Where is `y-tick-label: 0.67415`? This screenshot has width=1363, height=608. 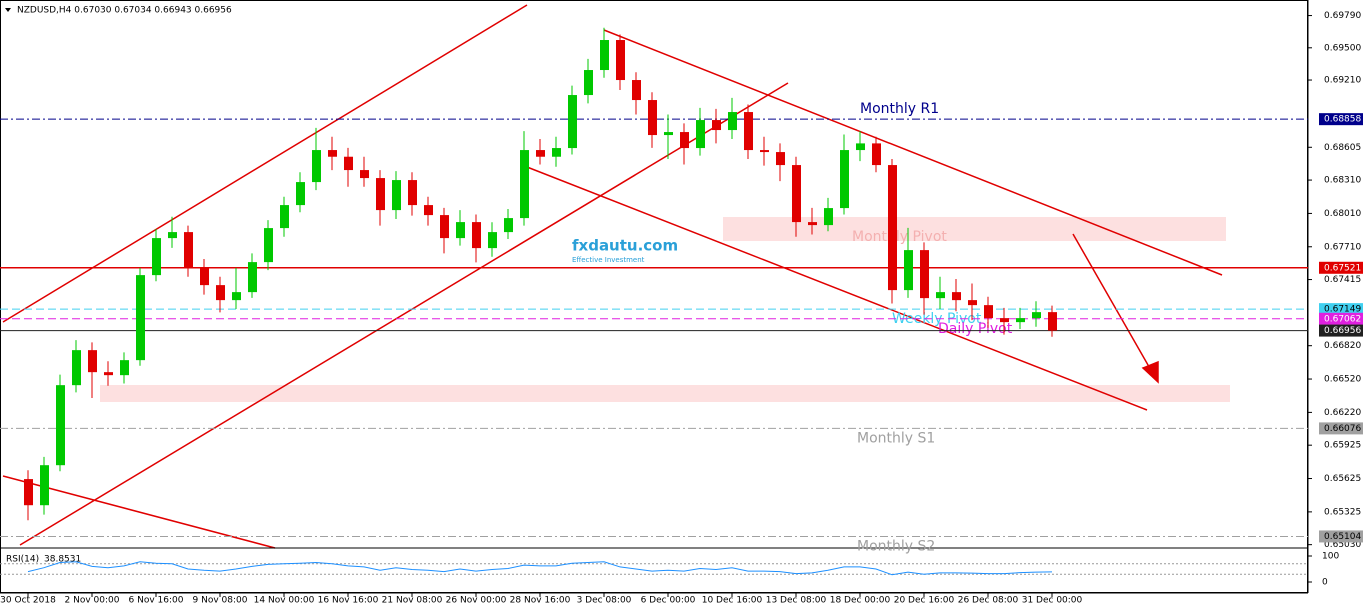
y-tick-label: 0.67415 is located at coordinates (1342, 280).